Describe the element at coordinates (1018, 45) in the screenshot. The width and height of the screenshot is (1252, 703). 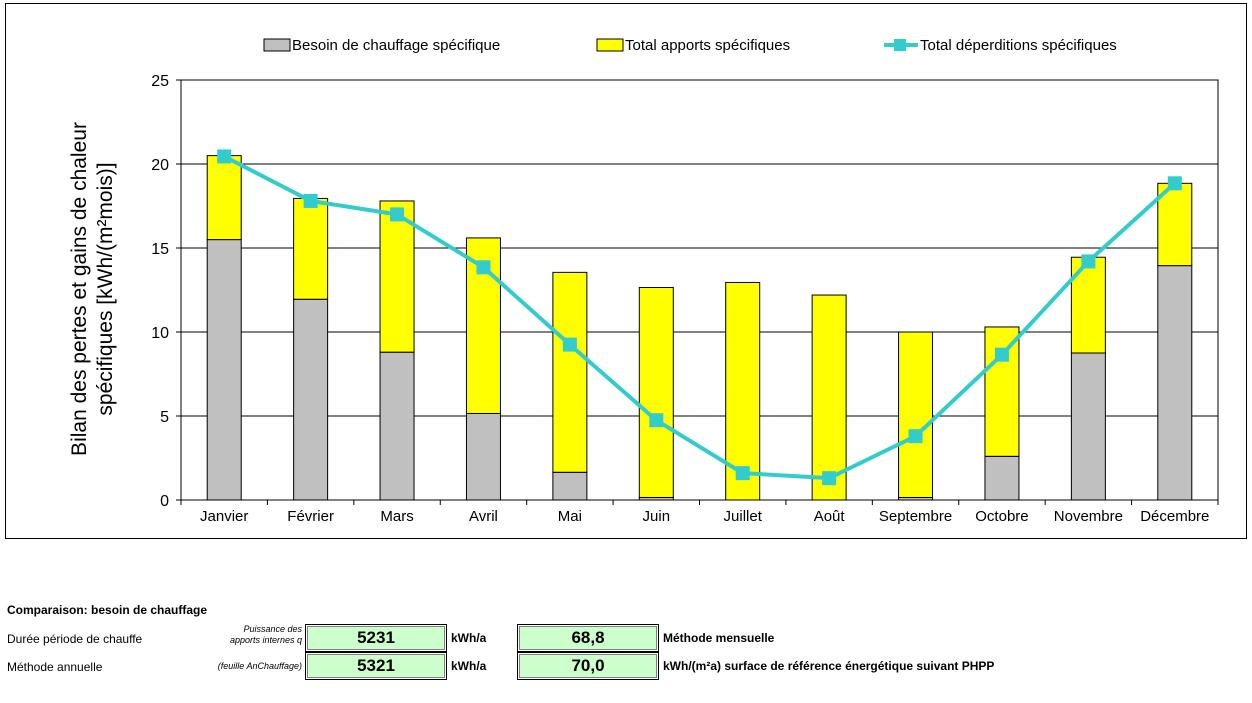
I see `legend-label: Total déperditions spécifiques` at that location.